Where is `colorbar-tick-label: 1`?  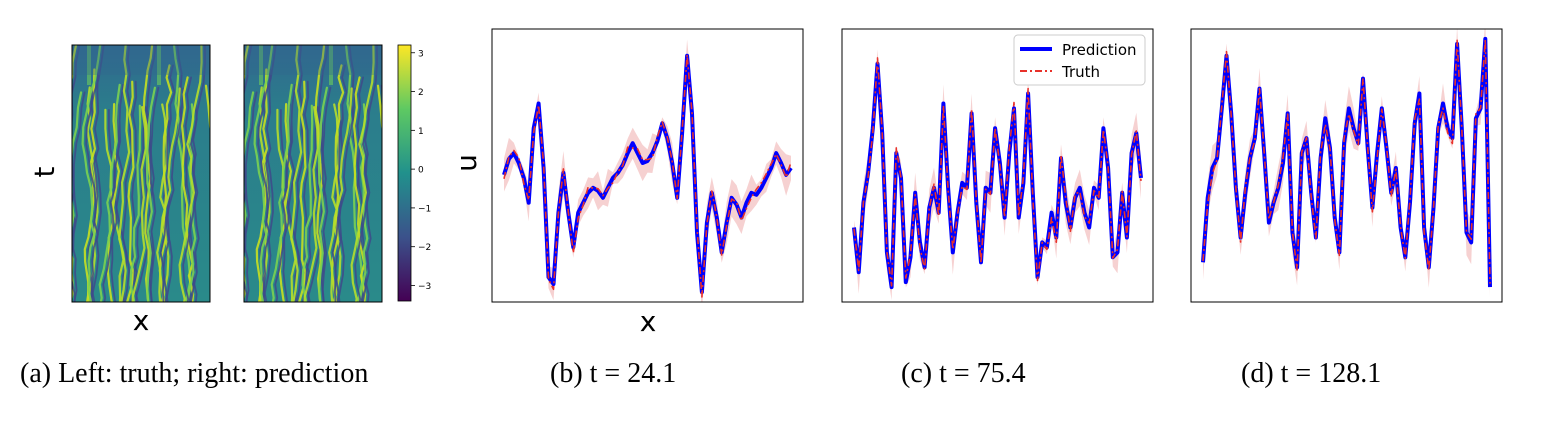 colorbar-tick-label: 1 is located at coordinates (421, 132).